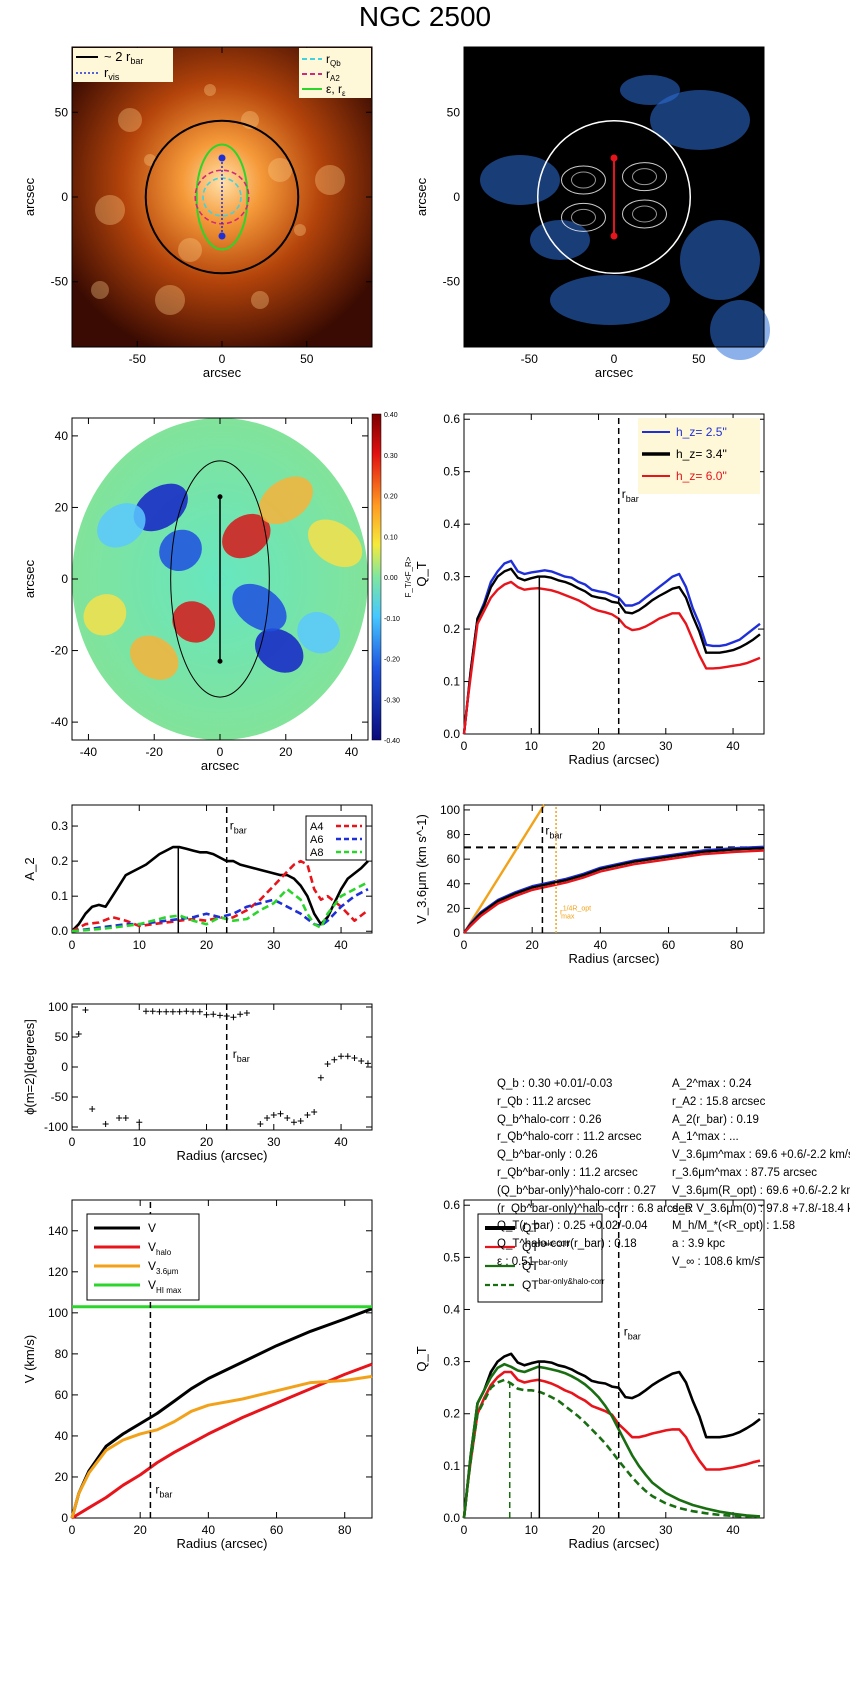  What do you see at coordinates (451, 682) in the screenshot?
I see `y-tick-label: 0.1` at bounding box center [451, 682].